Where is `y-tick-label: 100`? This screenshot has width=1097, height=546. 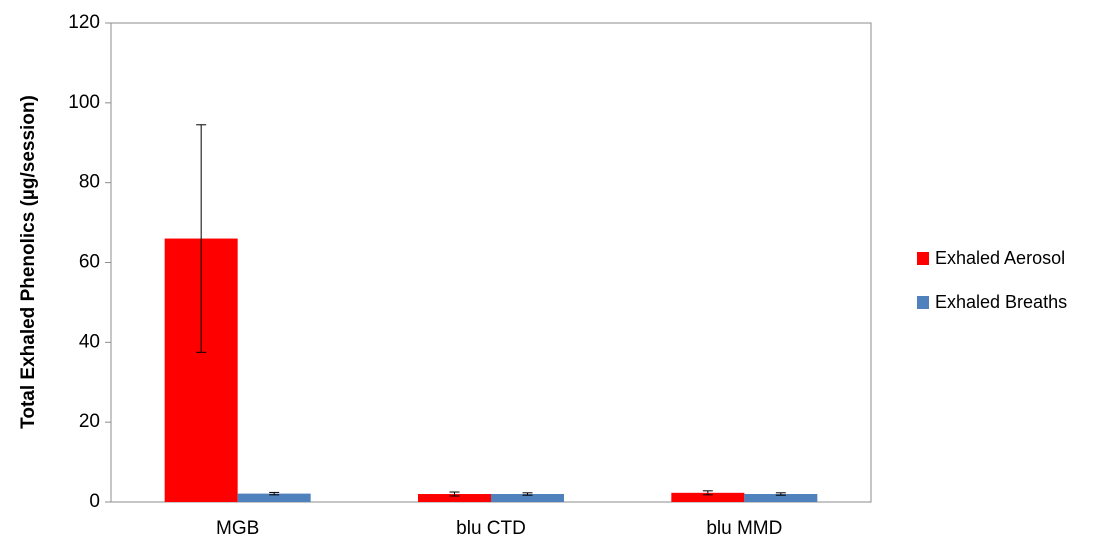 y-tick-label: 100 is located at coordinates (84, 102).